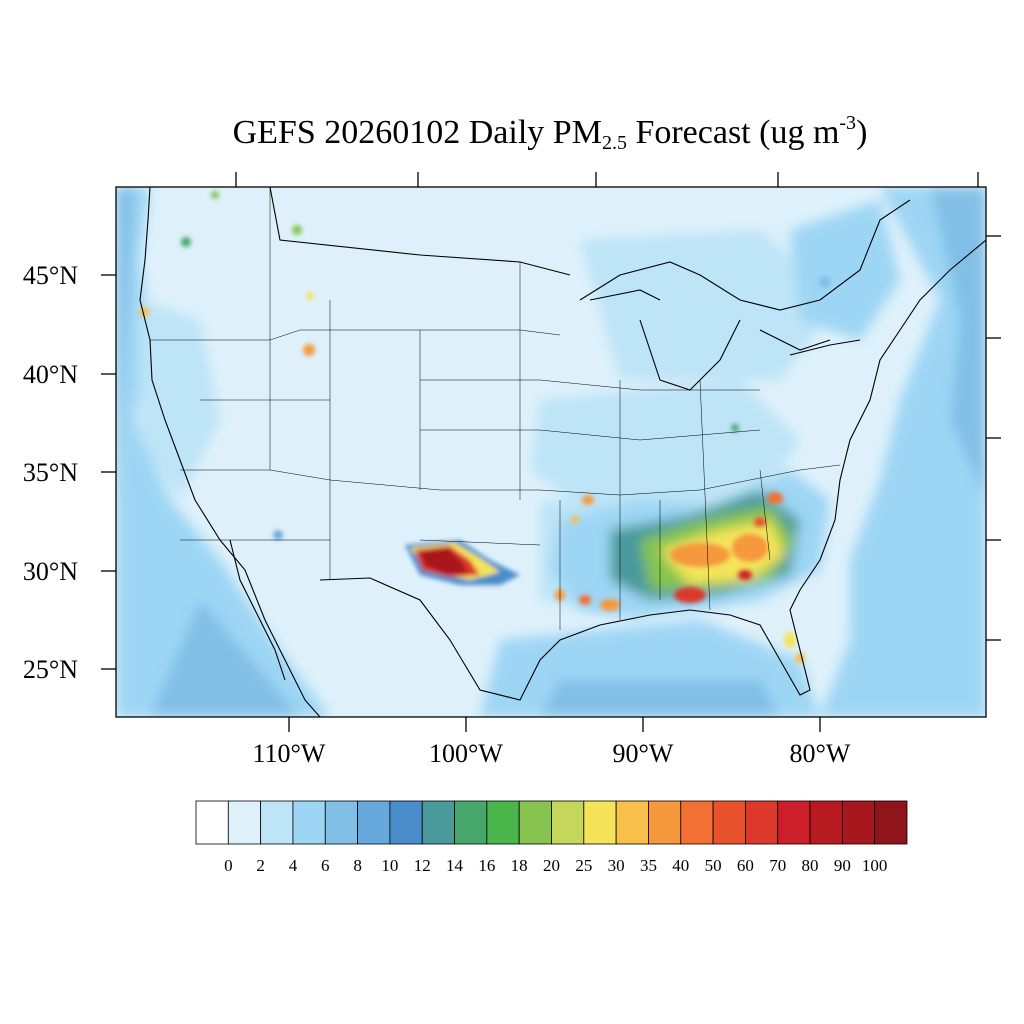 This screenshot has height=1024, width=1024. Describe the element at coordinates (50, 669) in the screenshot. I see `lat-label-25: 25°N` at that location.